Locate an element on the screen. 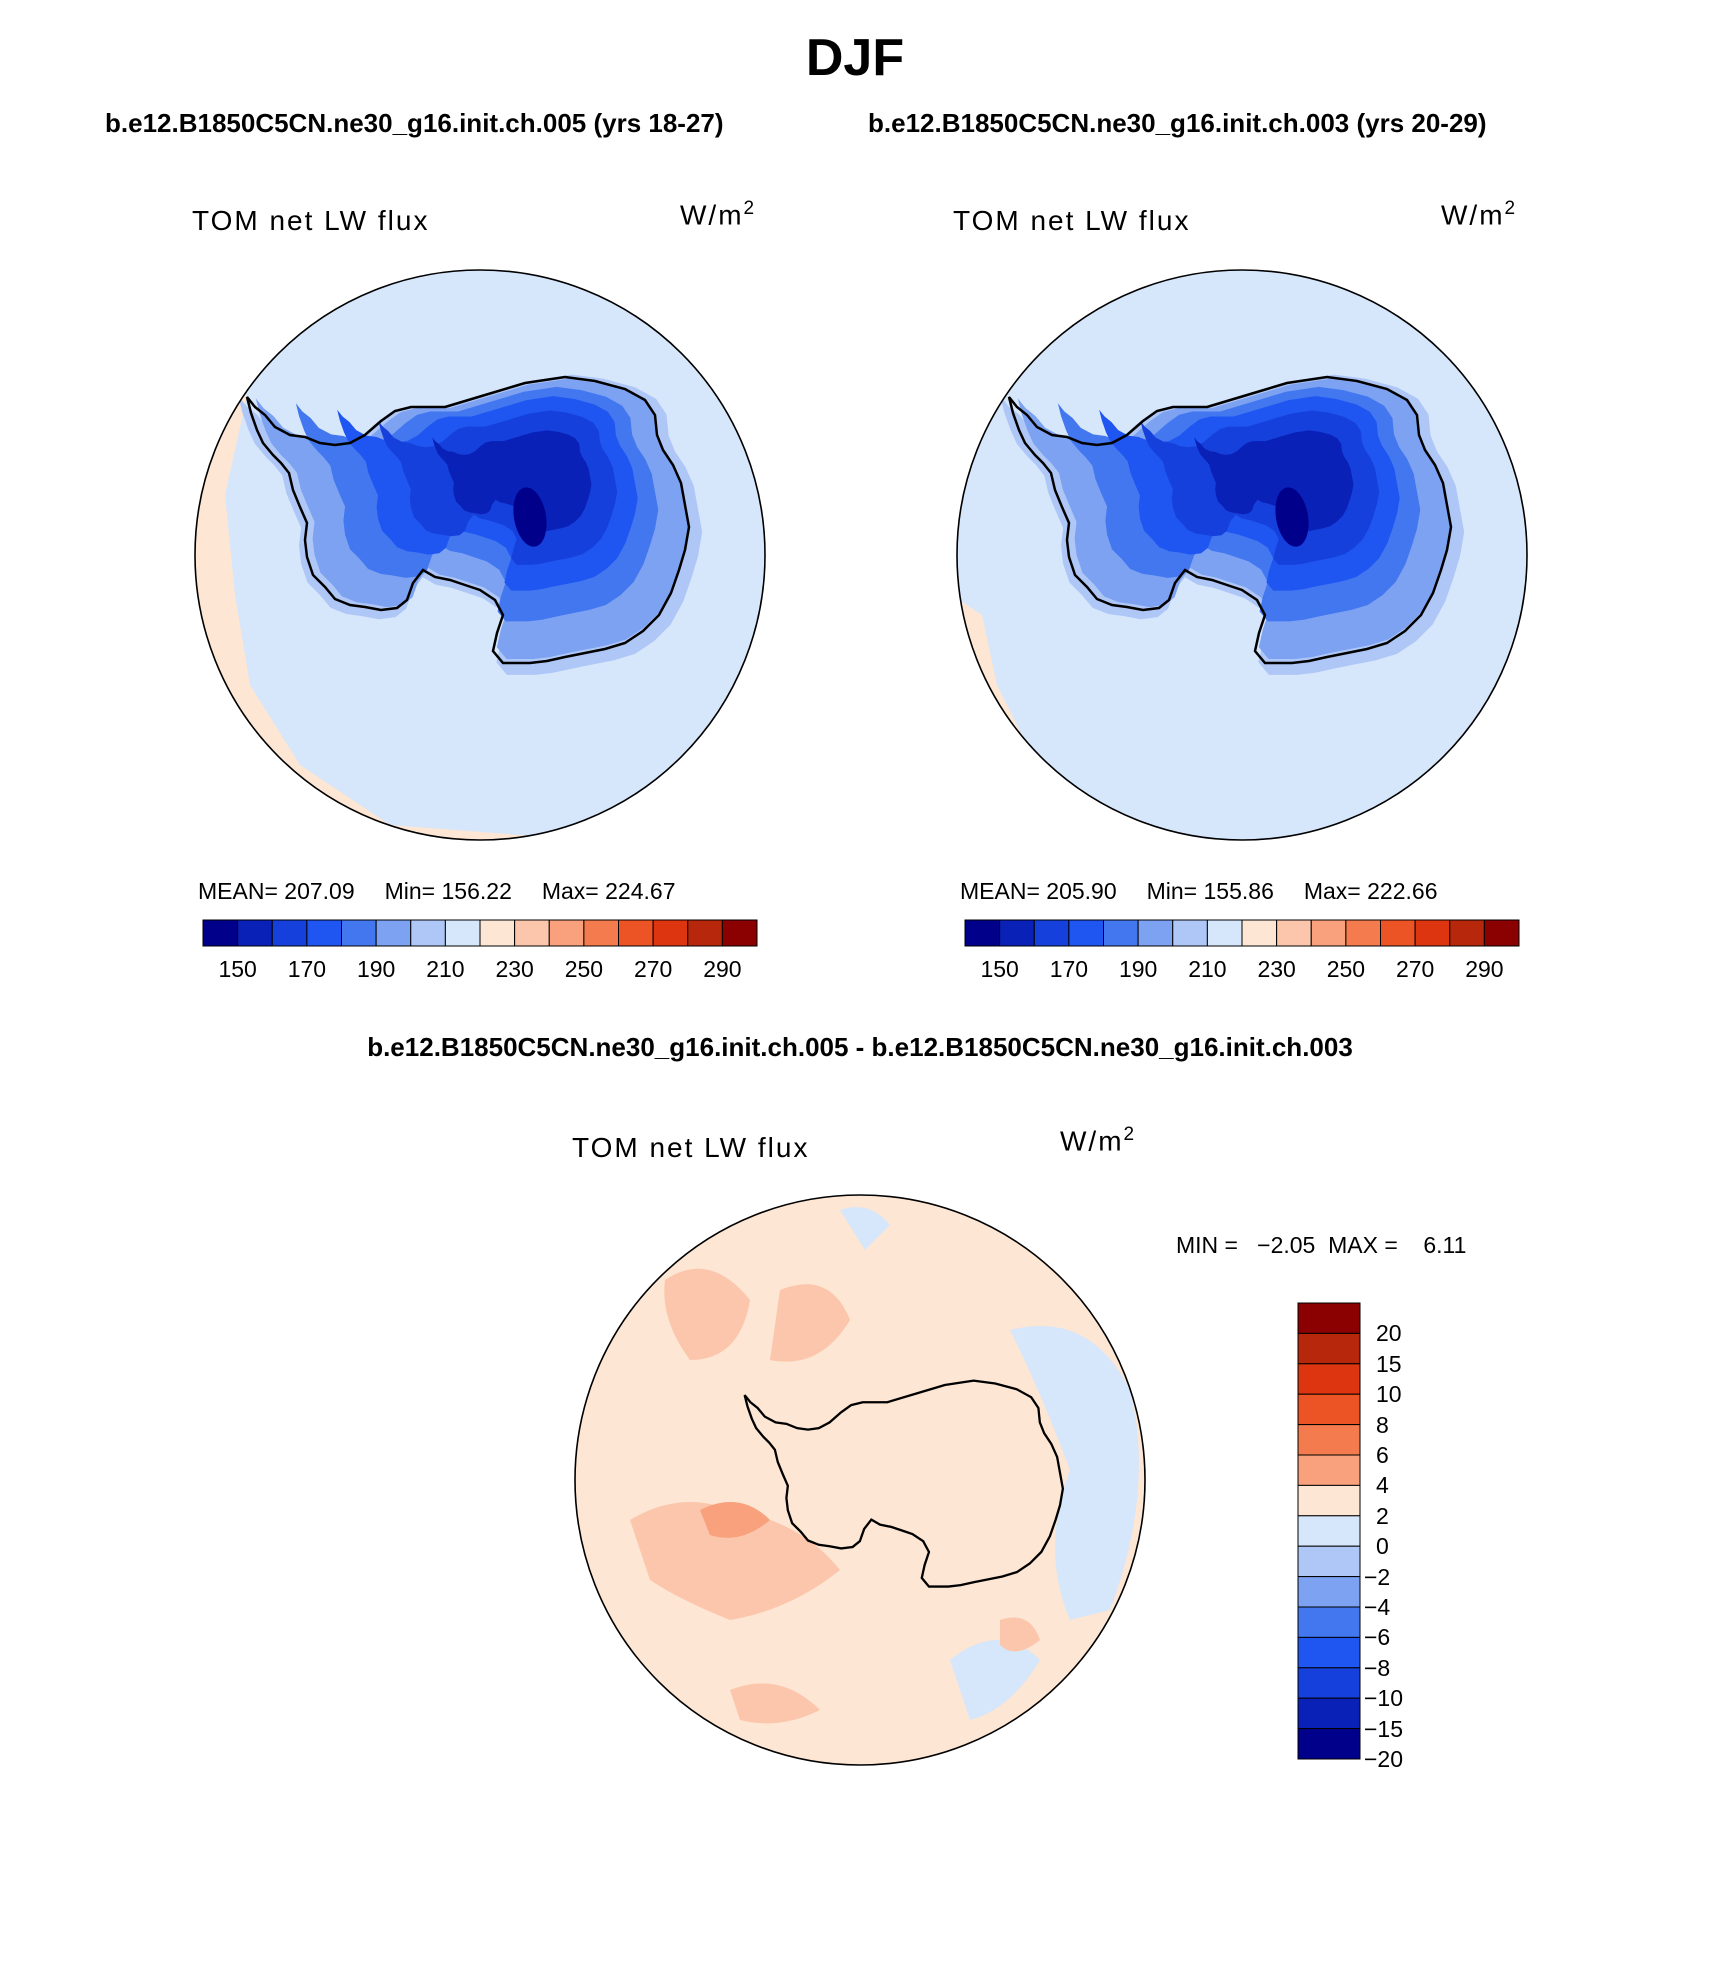 The image size is (1710, 1972). colorbar-tick-label: −20 is located at coordinates (1384, 1759).